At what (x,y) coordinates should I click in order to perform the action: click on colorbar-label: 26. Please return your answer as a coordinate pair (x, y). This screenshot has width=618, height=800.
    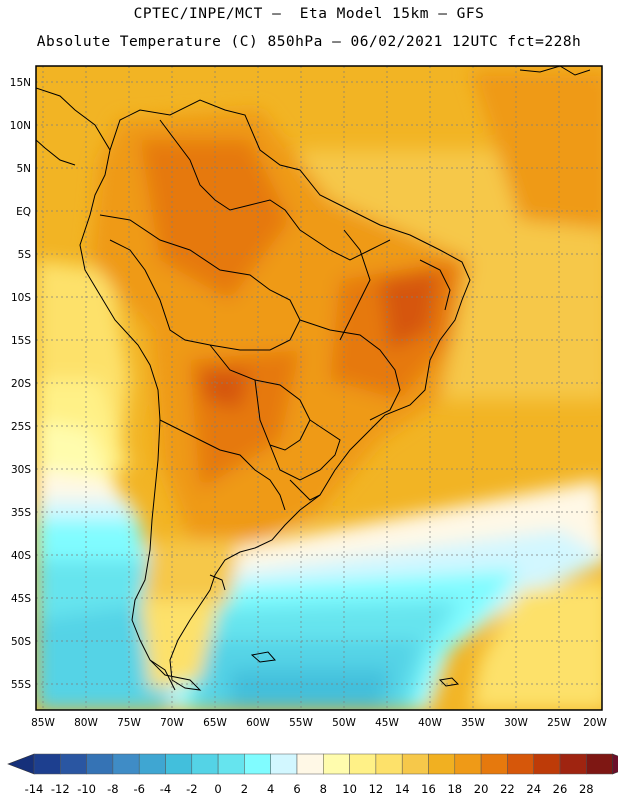
    Looking at the image, I should click on (560, 789).